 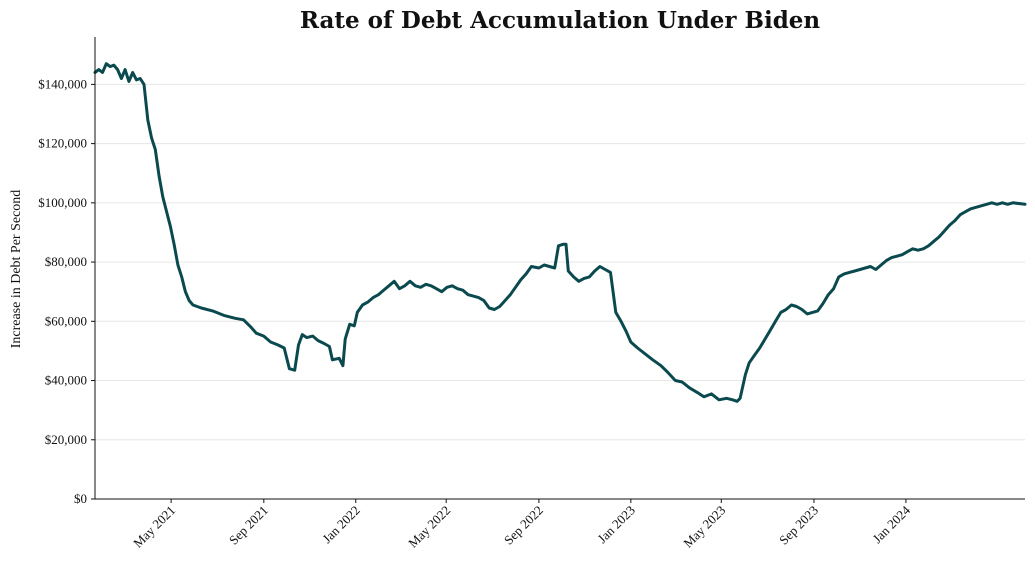 What do you see at coordinates (66, 261) in the screenshot?
I see `y-tick-label: $80,000` at bounding box center [66, 261].